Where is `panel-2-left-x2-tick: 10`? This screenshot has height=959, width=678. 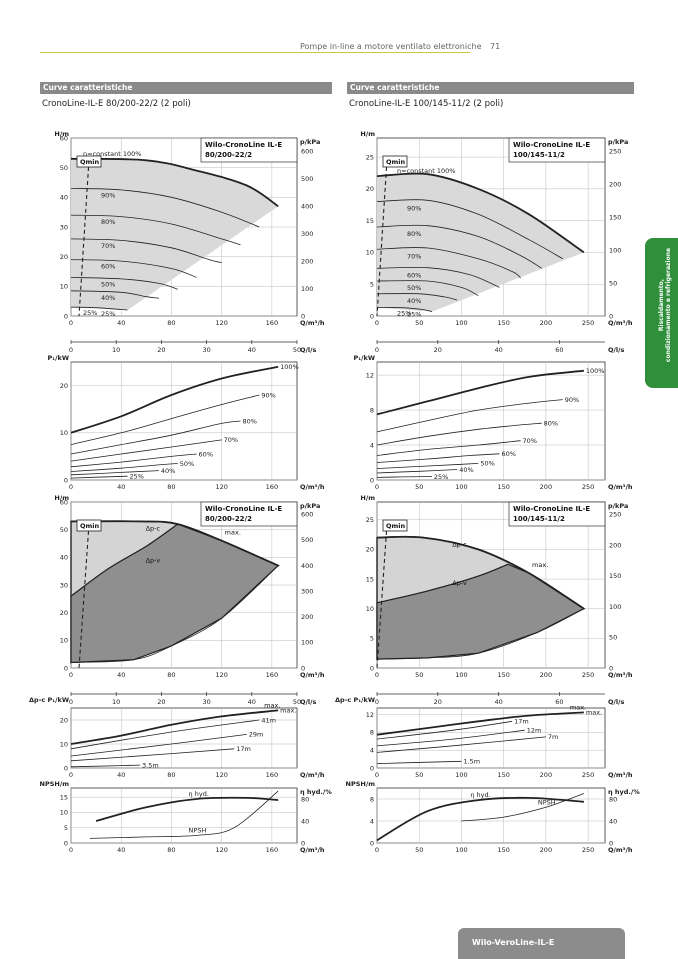
panel-2-left-x2-tick: 10 is located at coordinates (116, 702).